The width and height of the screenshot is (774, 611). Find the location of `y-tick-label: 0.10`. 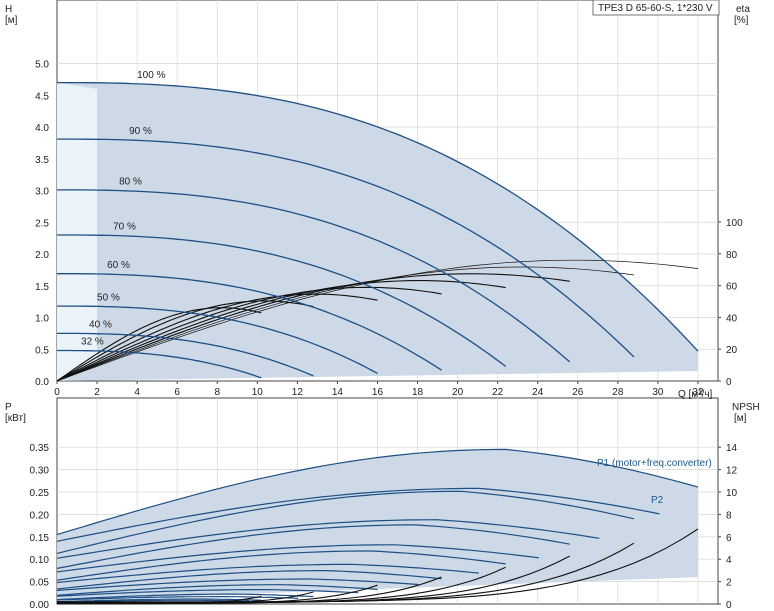

y-tick-label: 0.10 is located at coordinates (40, 560).